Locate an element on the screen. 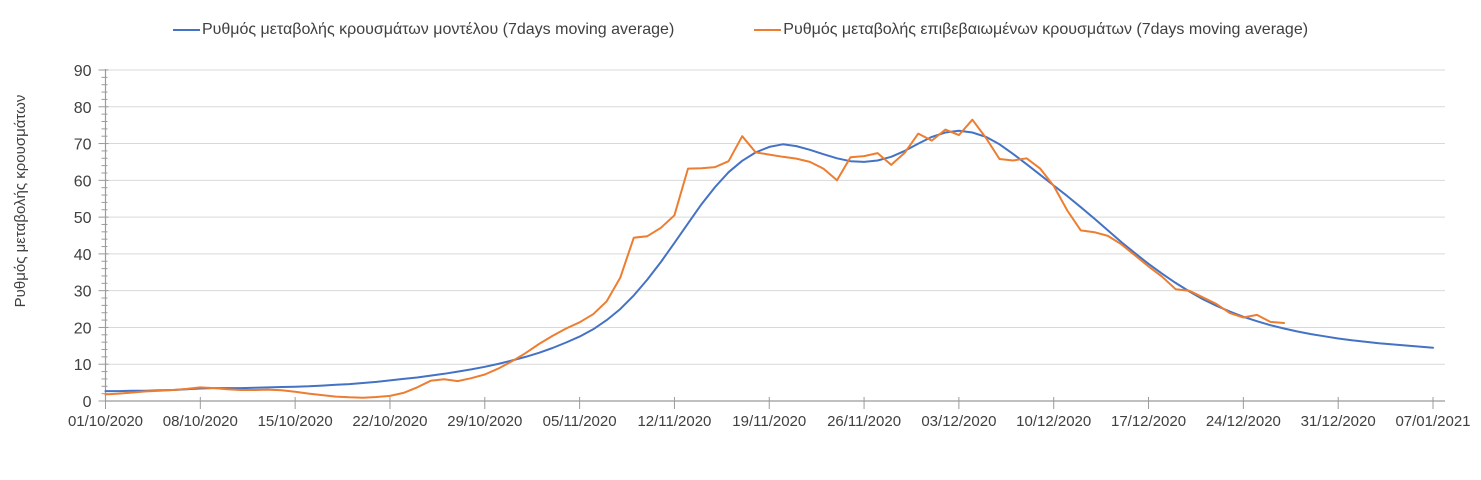 This screenshot has width=1481, height=480. x-tick-label: 29/10/2020 is located at coordinates (484, 421).